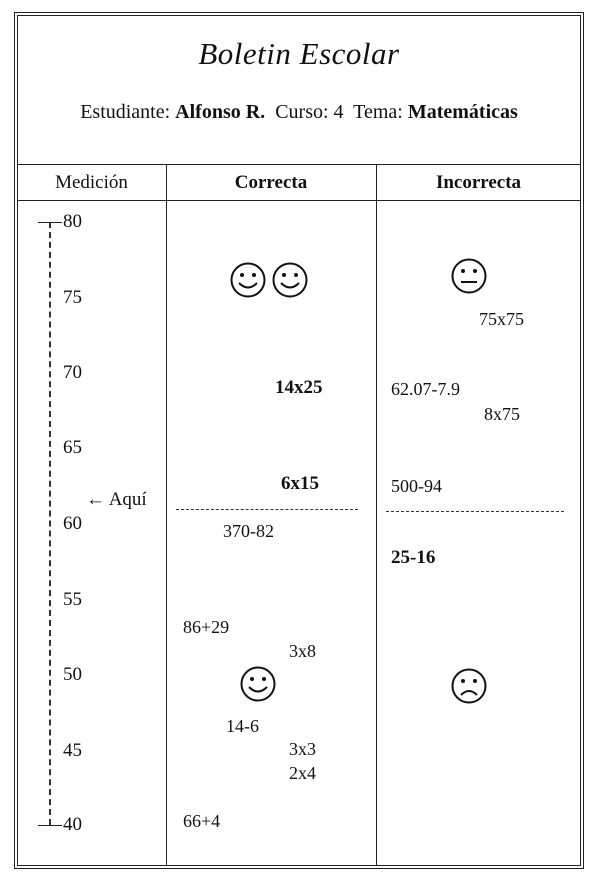  I want to click on correct-item: 2x4, so click(302, 773).